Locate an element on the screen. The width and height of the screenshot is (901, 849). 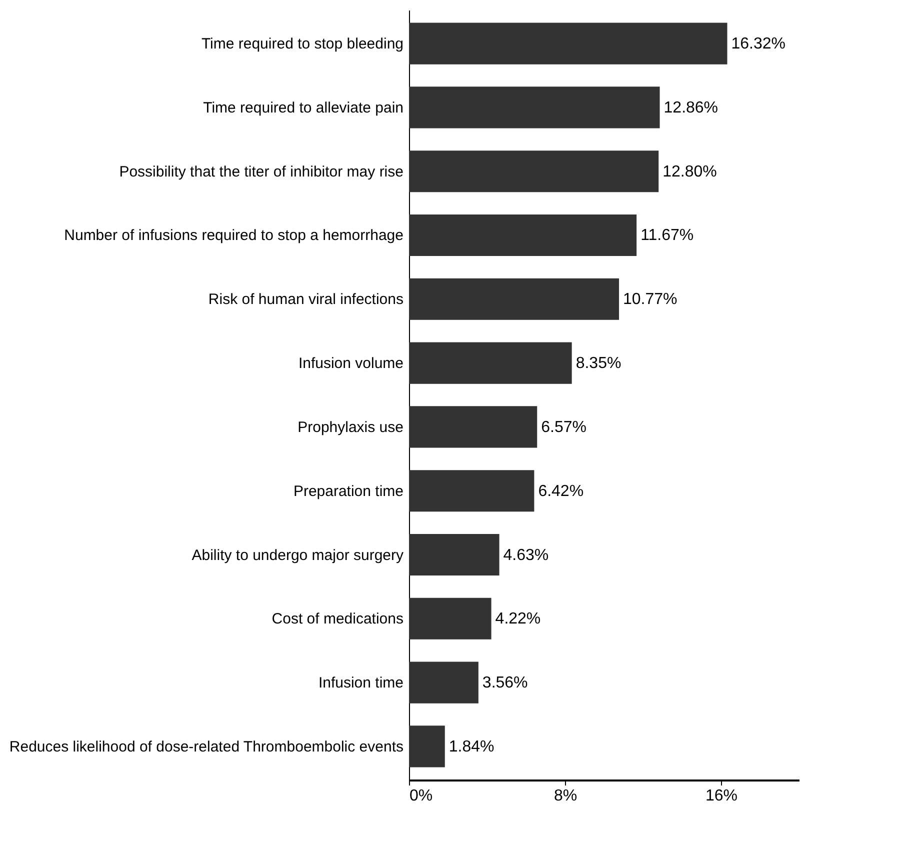
y-tick-label: Infusion time is located at coordinates (361, 683).